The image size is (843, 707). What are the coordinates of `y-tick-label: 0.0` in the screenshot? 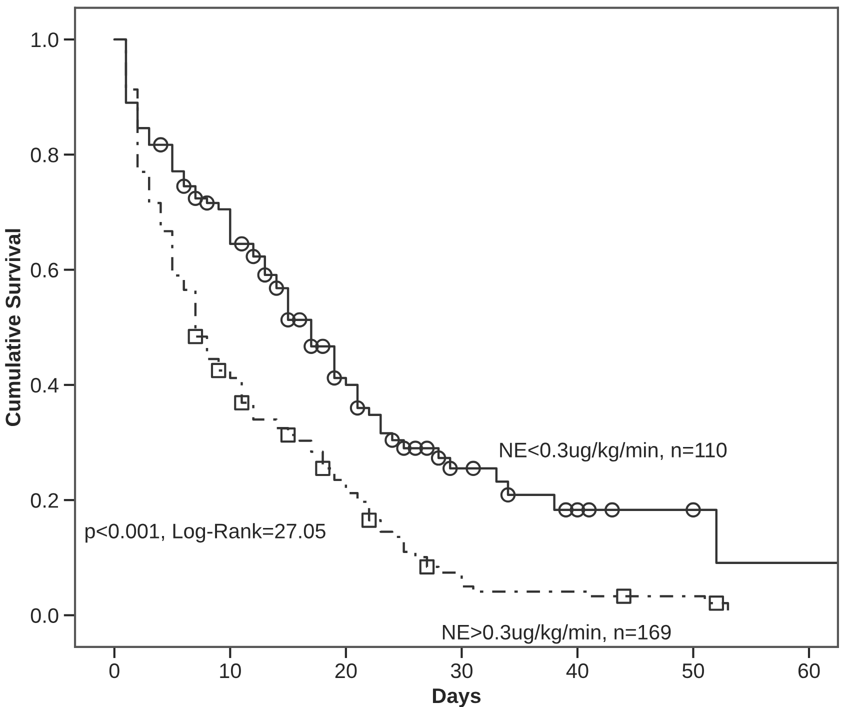 It's located at (44, 615).